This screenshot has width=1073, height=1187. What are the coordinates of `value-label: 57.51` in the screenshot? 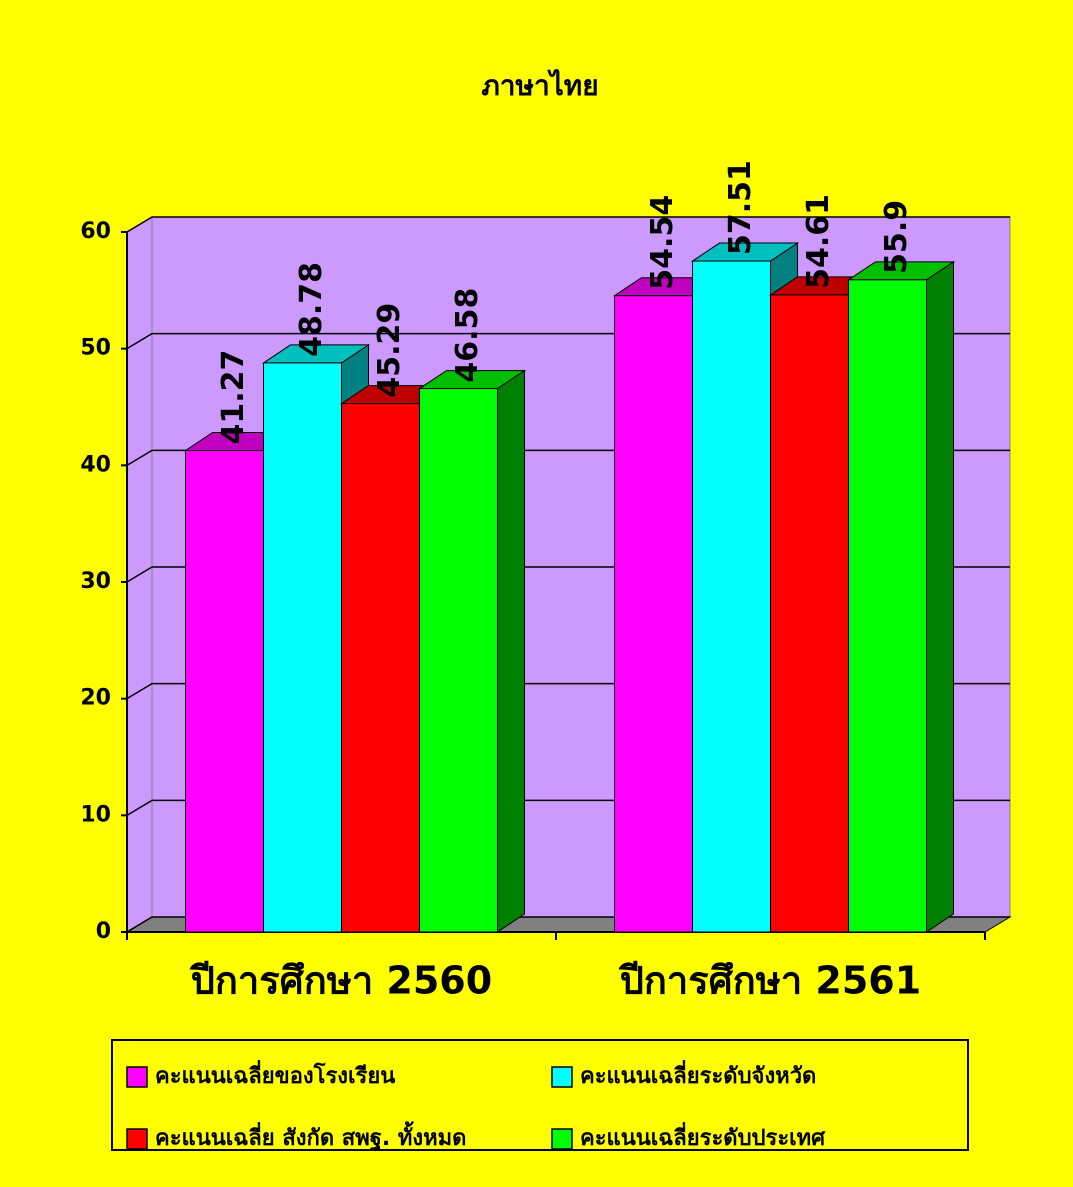 It's located at (740, 207).